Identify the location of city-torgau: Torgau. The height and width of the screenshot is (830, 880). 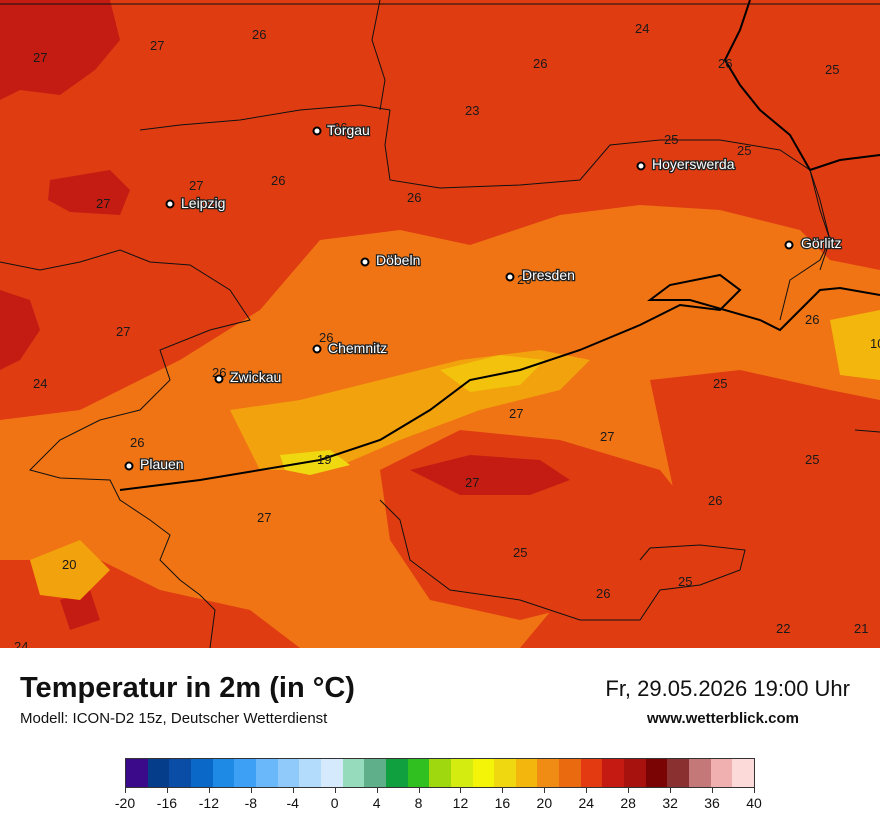
(341, 130).